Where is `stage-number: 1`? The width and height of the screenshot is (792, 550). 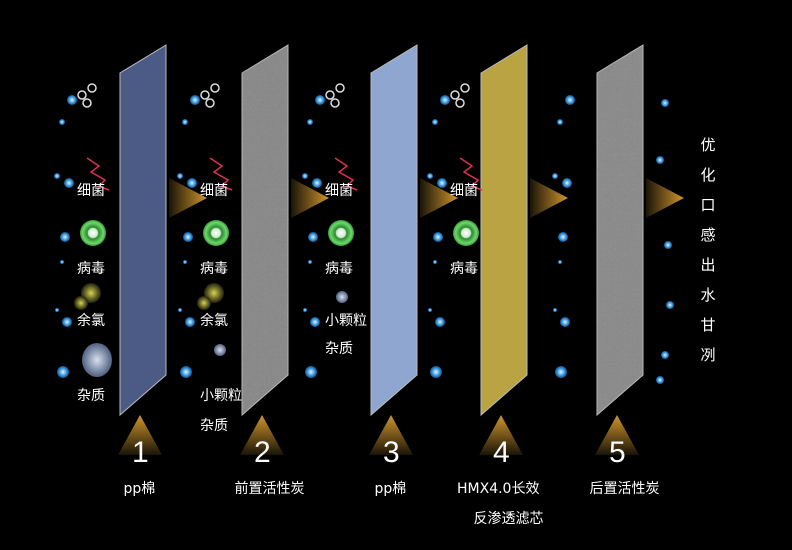
stage-number: 1 is located at coordinates (140, 452).